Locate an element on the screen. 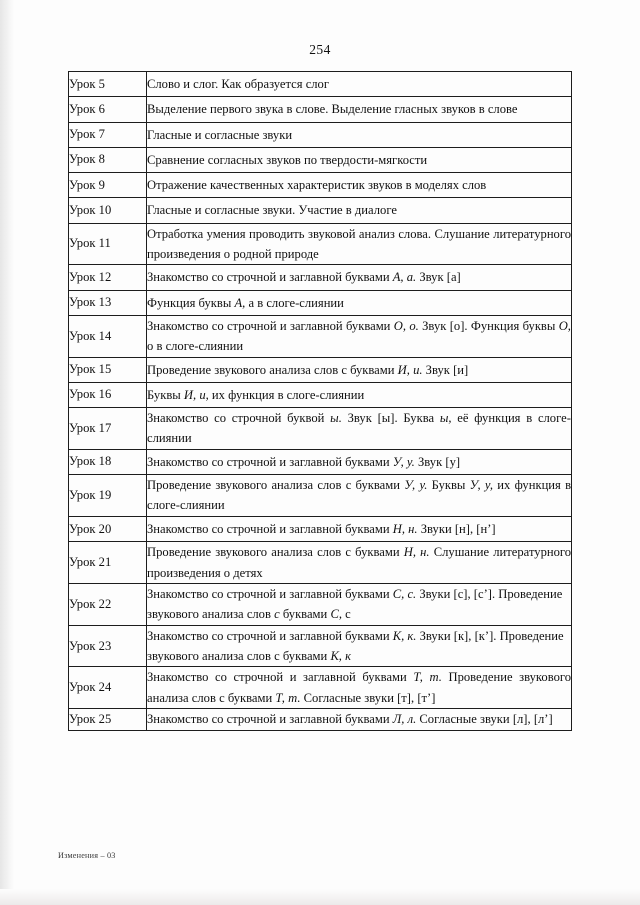 This screenshot has width=640, height=905. table-row: Урок 7 Гласные и согласные звуки is located at coordinates (320, 134).